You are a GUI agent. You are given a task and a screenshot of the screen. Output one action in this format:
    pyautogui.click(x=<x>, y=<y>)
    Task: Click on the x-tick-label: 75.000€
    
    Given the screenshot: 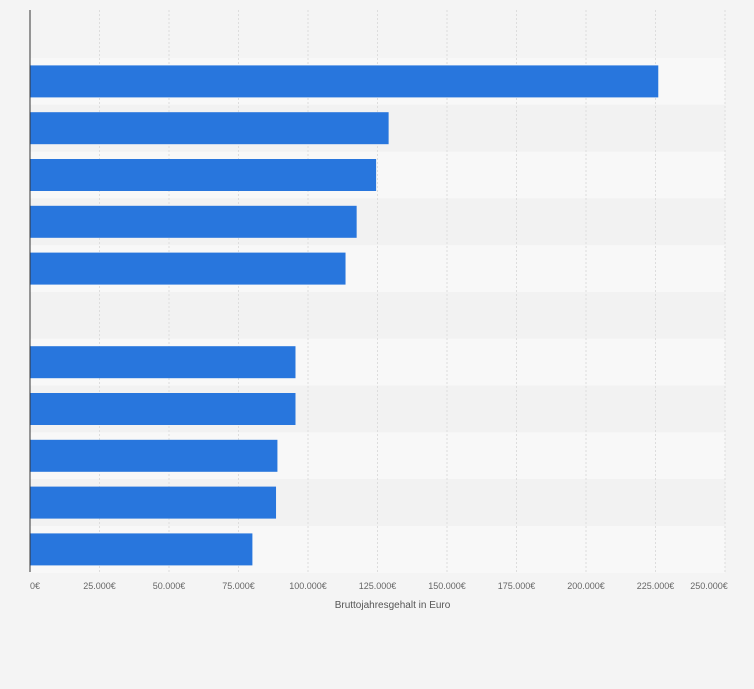 What is the action you would take?
    pyautogui.click(x=238, y=586)
    